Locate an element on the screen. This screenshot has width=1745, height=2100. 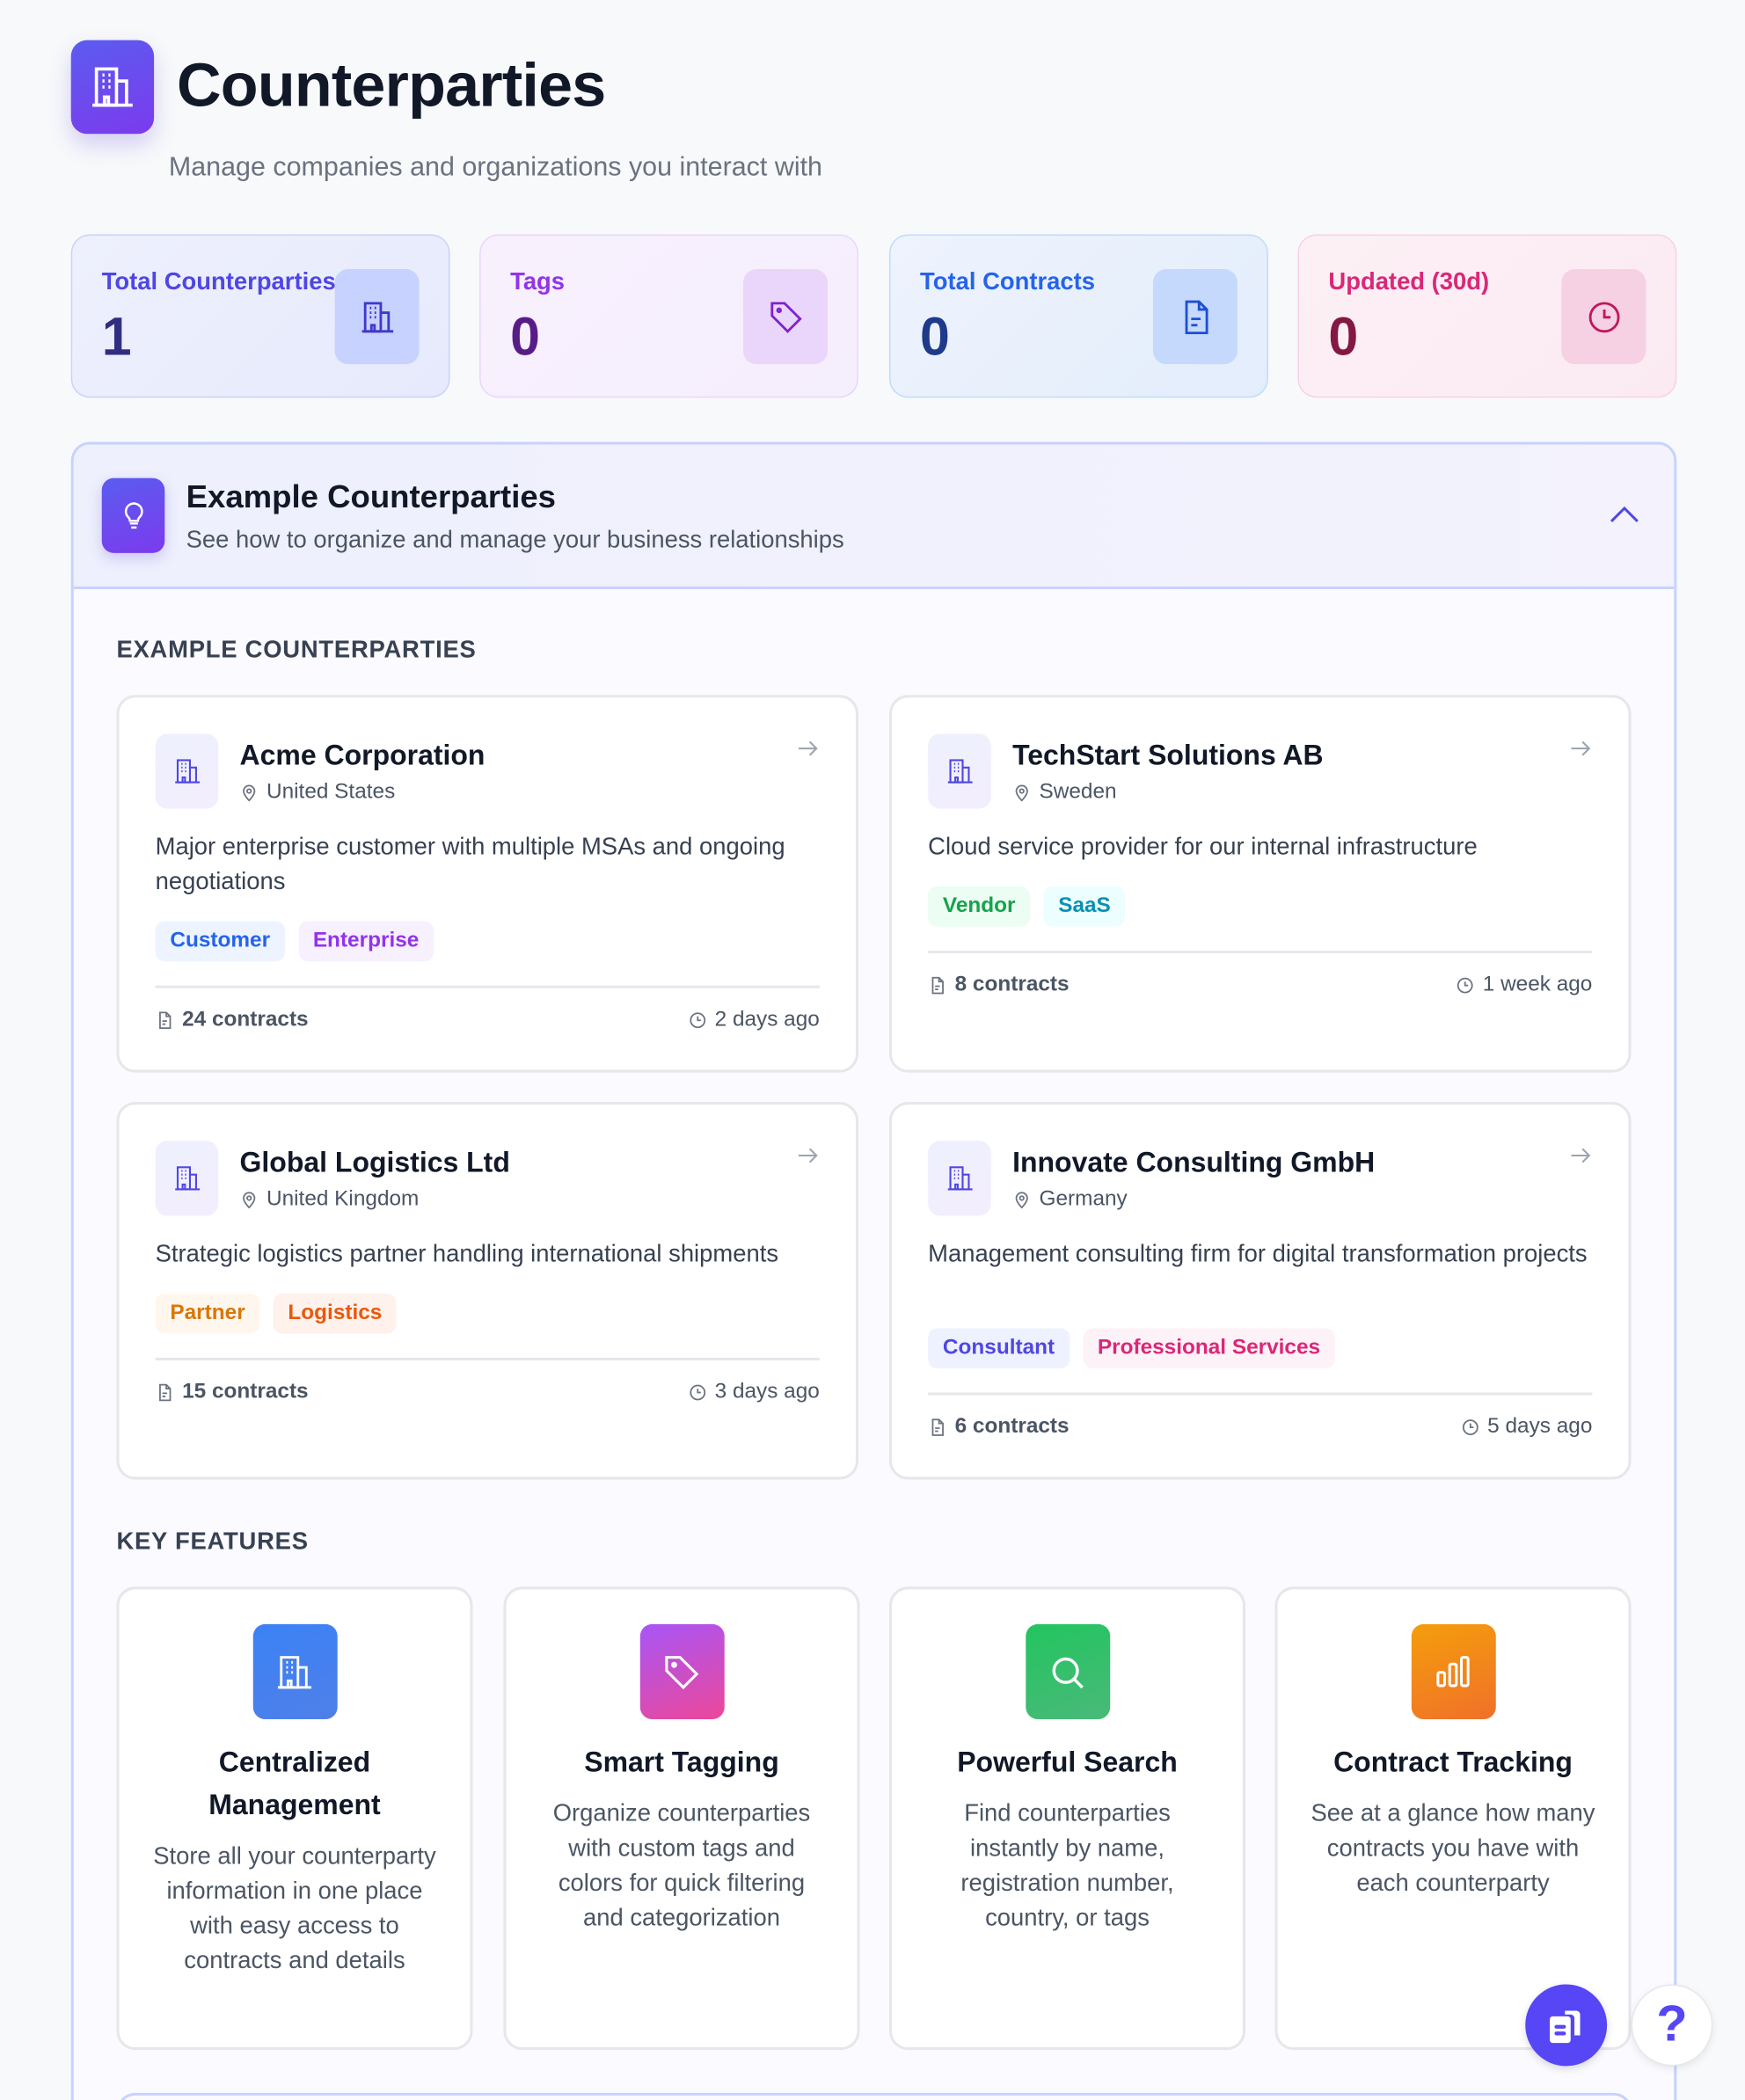
stat-label: Total Contracts is located at coordinates (1008, 281).